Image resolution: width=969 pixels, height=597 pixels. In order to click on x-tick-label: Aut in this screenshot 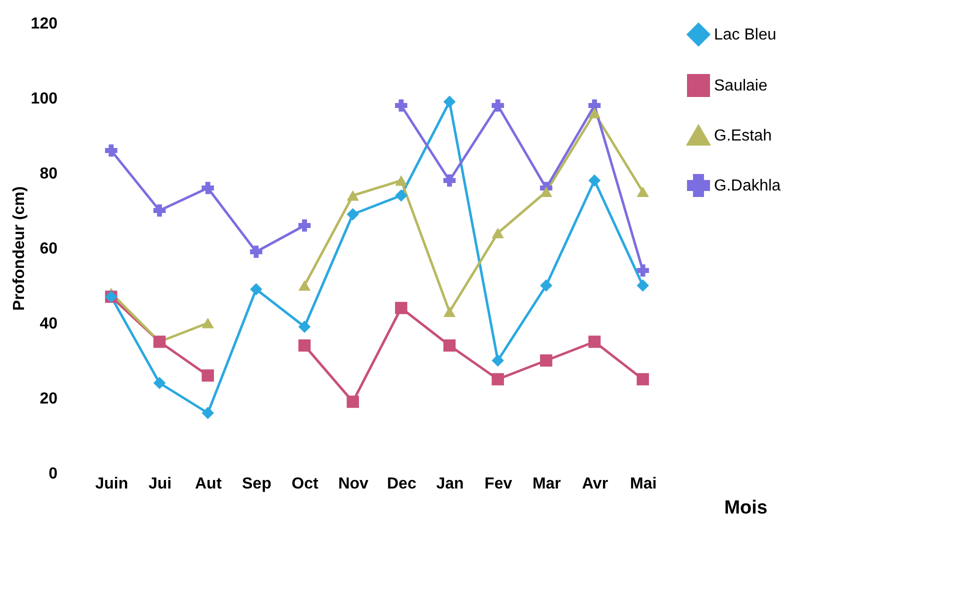, I will do `click(208, 484)`.